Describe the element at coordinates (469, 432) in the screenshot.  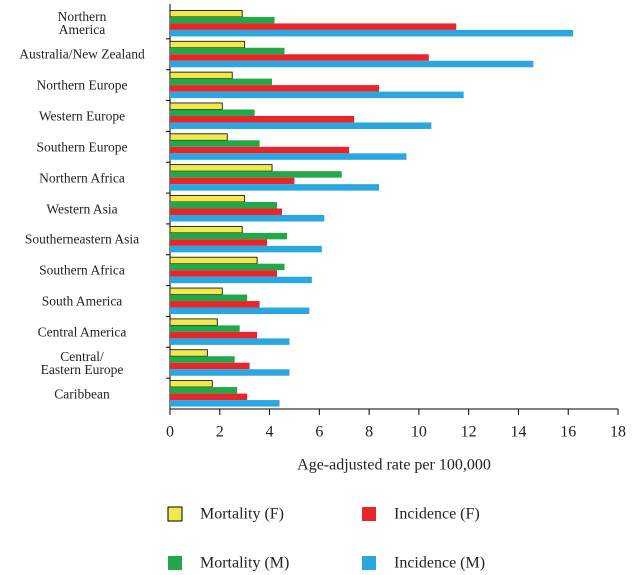
I see `x-tick-label: 12` at that location.